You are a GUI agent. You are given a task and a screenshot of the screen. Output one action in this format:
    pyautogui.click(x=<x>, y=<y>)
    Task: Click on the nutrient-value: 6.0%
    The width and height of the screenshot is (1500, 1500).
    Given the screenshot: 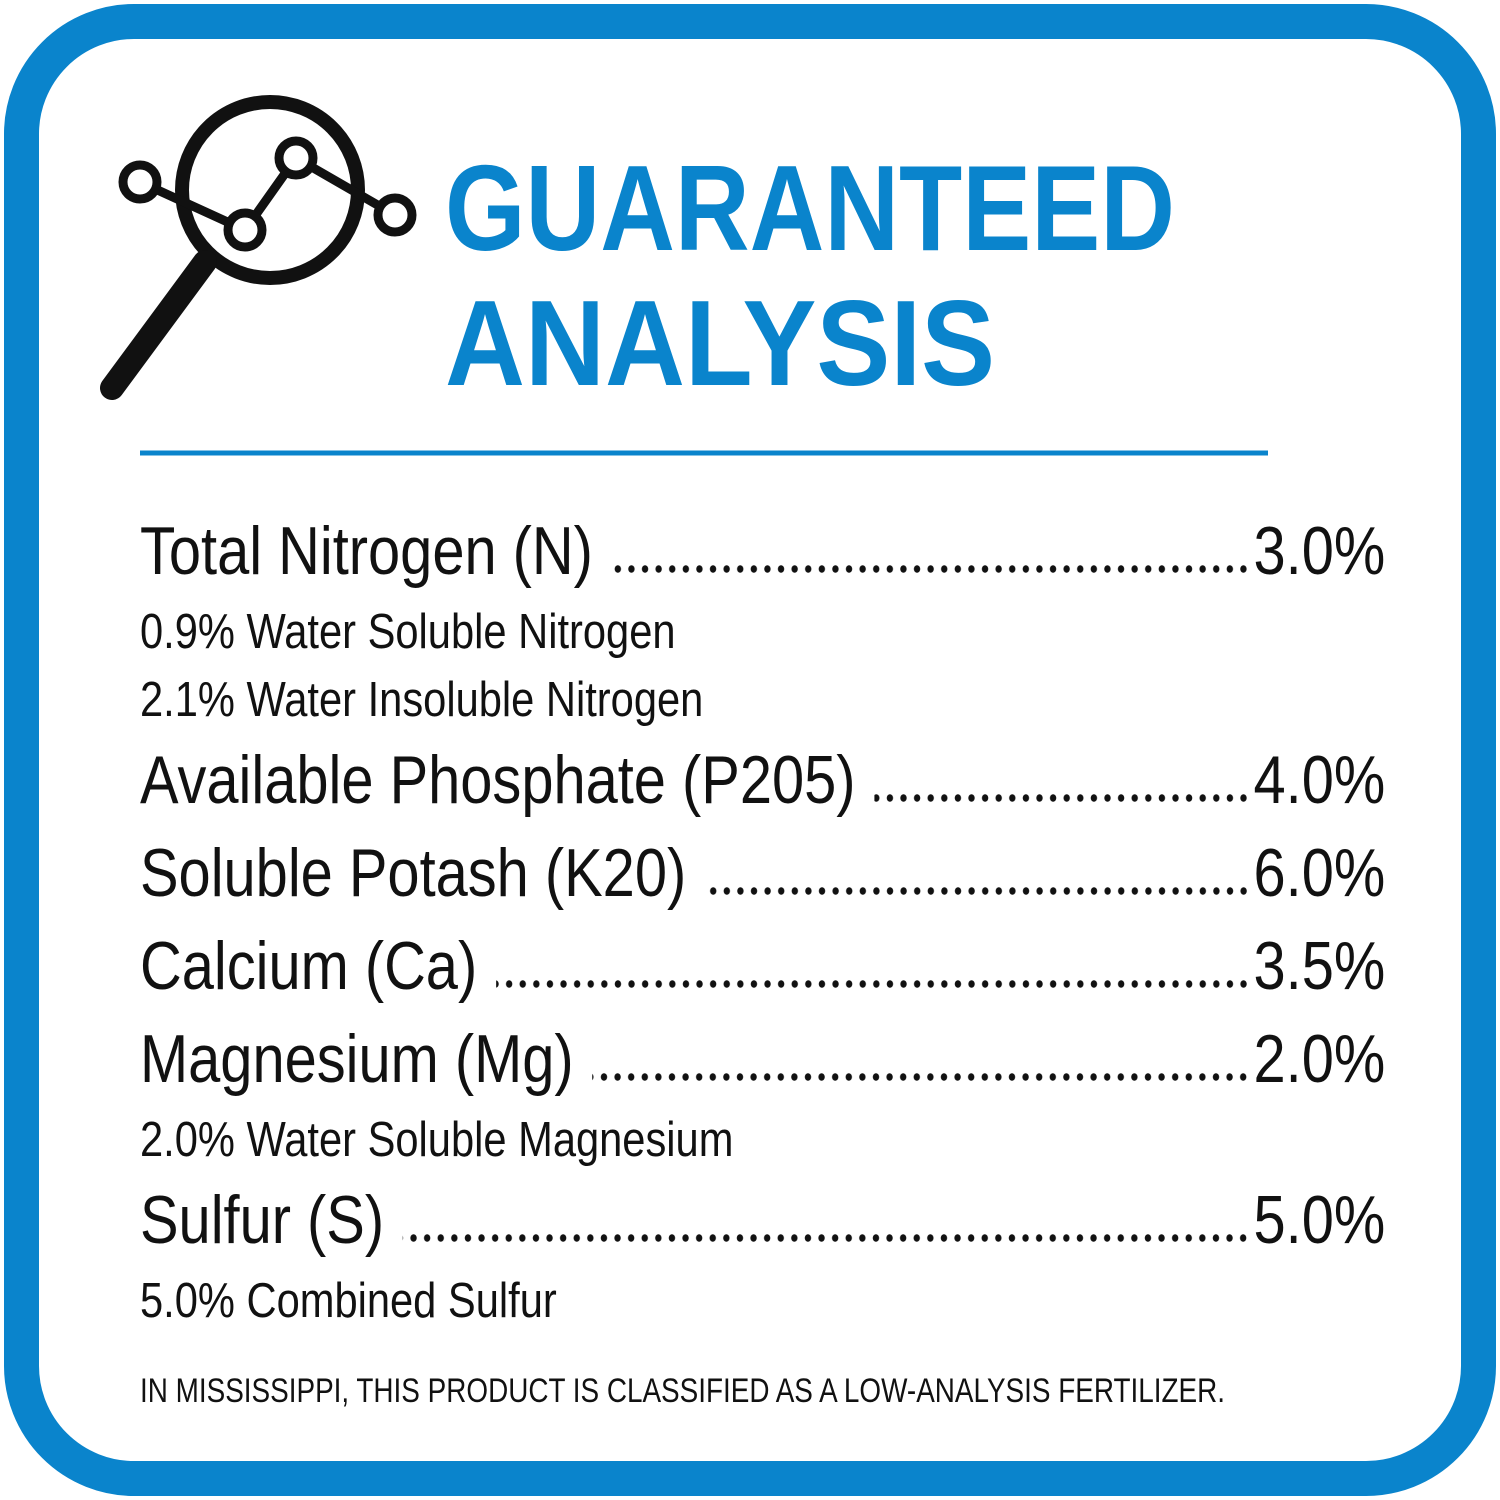 What is the action you would take?
    pyautogui.click(x=1319, y=873)
    